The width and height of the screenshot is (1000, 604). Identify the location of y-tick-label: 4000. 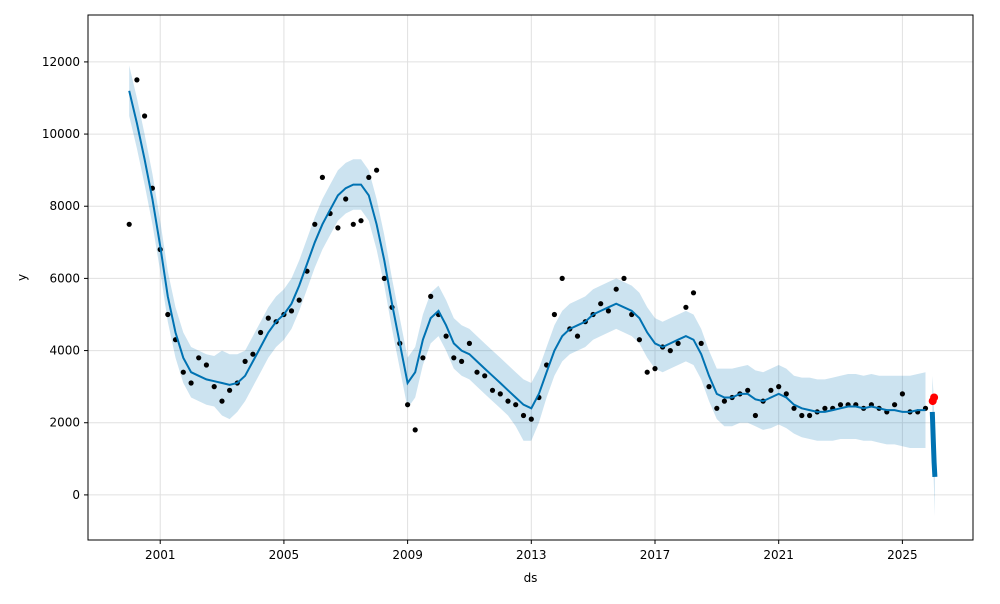
(64, 351).